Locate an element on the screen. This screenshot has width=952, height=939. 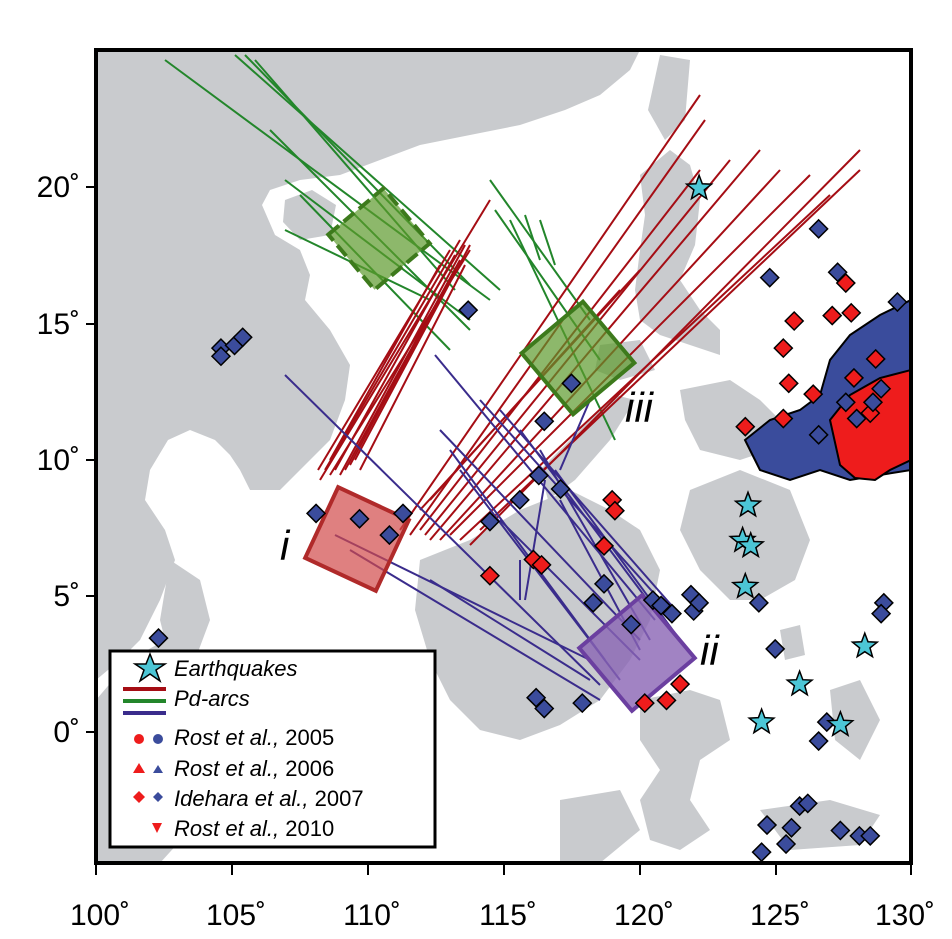
box-iii-green is located at coordinates (481, 301).